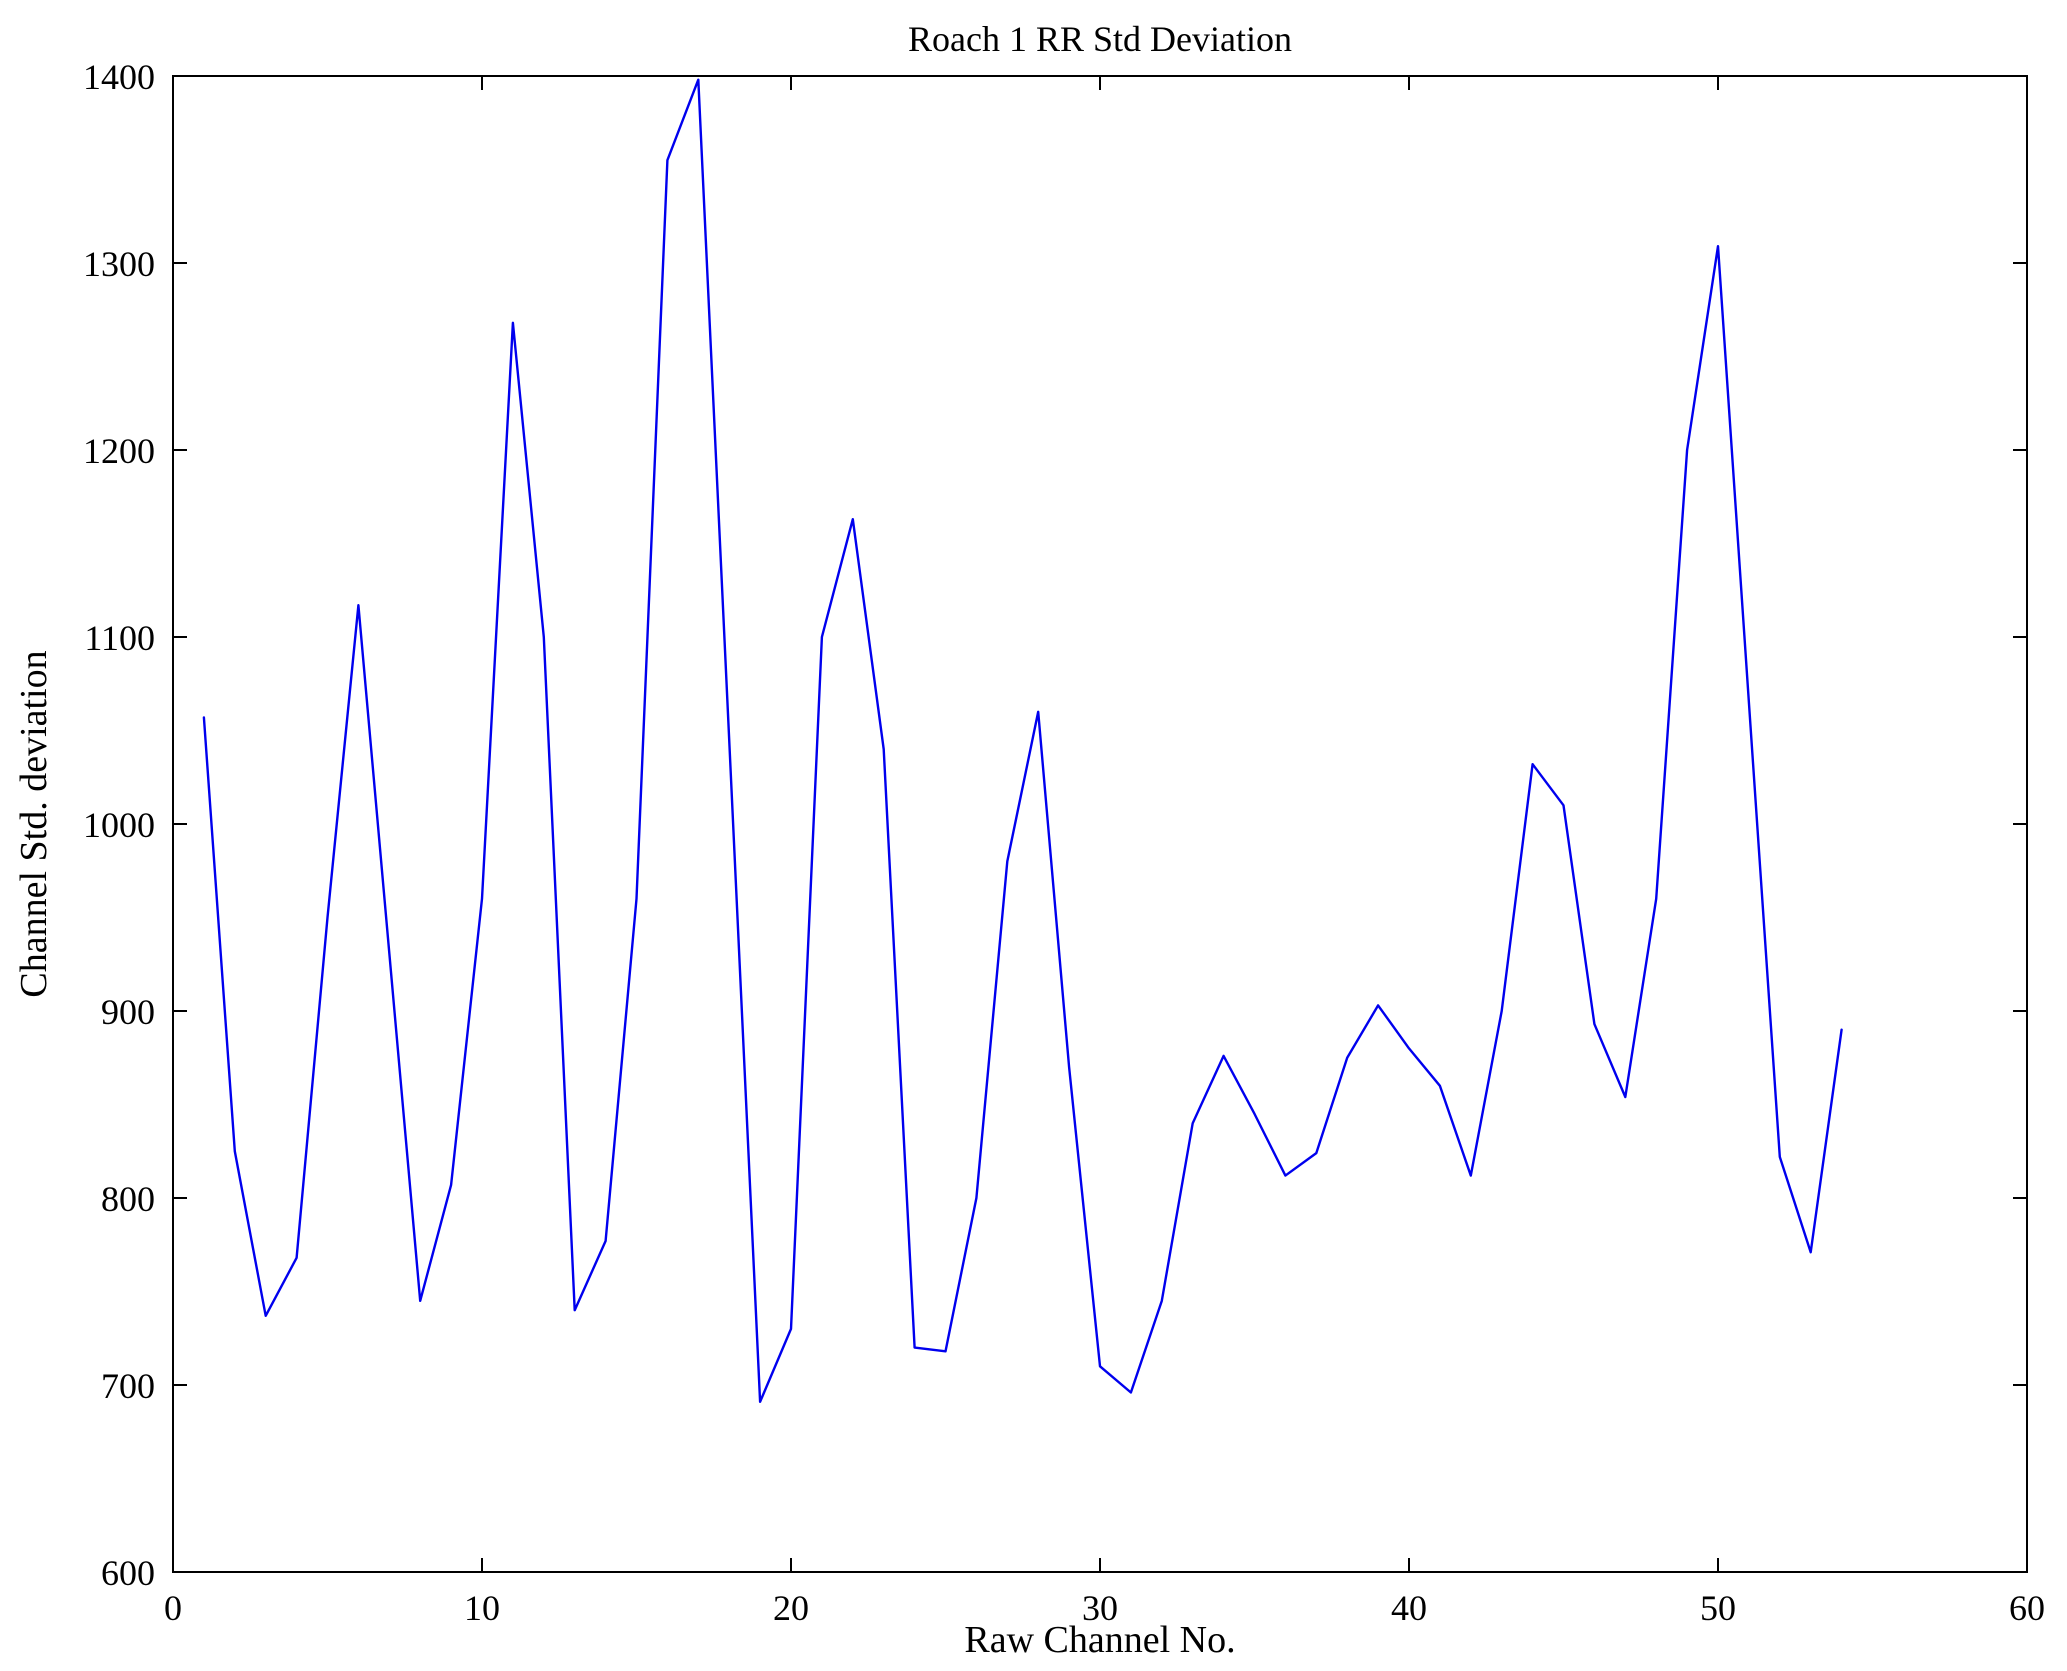 The height and width of the screenshot is (1671, 2067). What do you see at coordinates (1718, 1608) in the screenshot?
I see `x-tick-label: 50` at bounding box center [1718, 1608].